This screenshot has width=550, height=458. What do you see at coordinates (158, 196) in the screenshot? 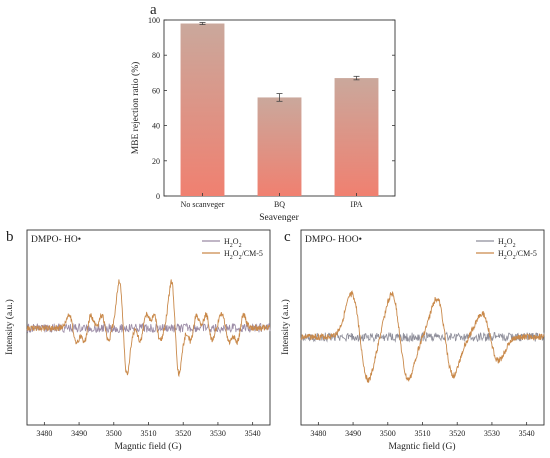
I see `y-tick-label: 0` at bounding box center [158, 196].